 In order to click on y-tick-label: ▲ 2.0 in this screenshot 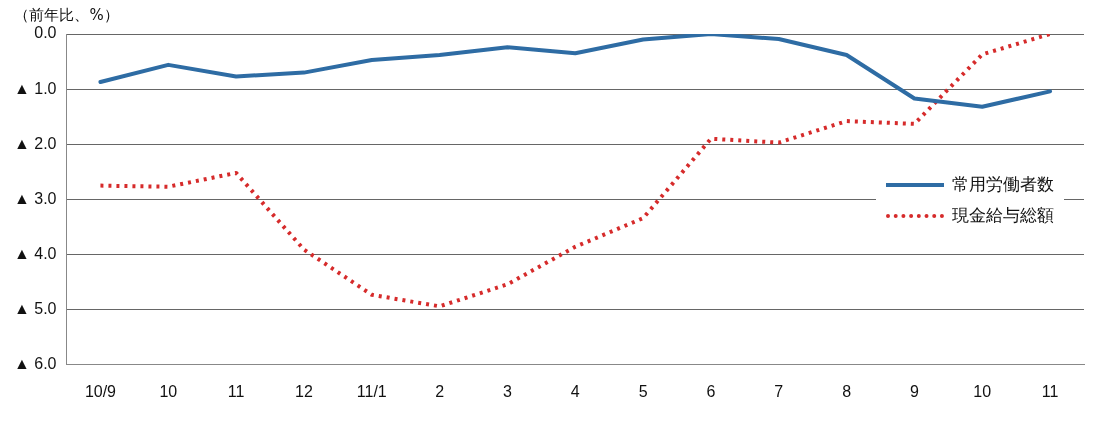, I will do `click(35, 143)`.